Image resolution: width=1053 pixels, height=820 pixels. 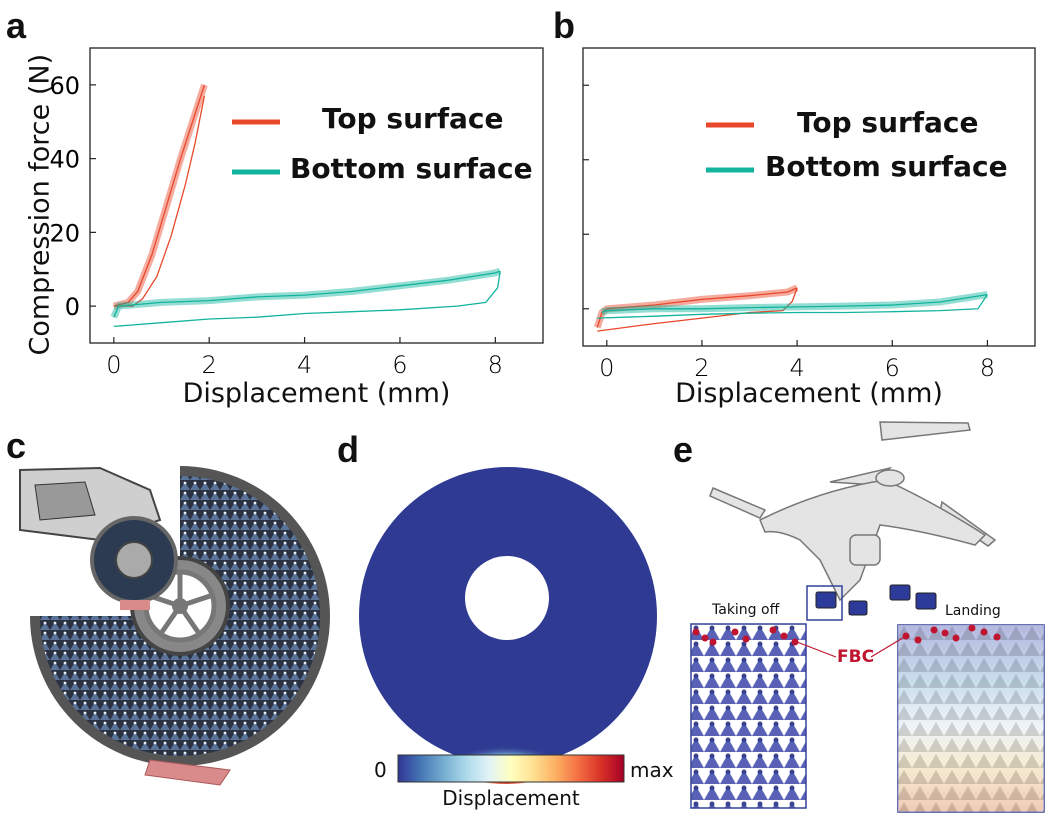 I want to click on y-tick-label: 0, so click(x=72, y=307).